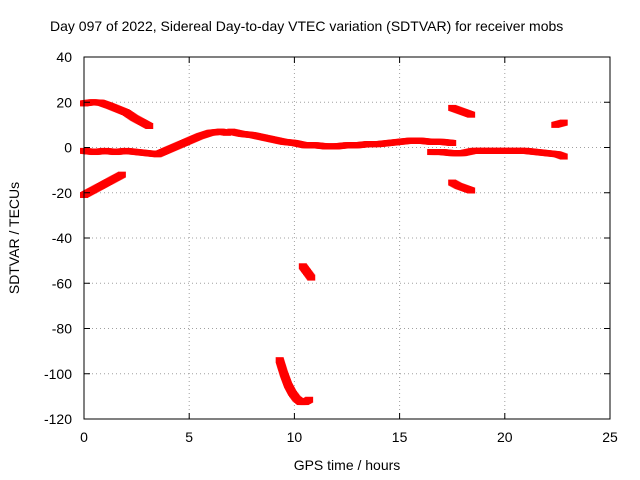 Image resolution: width=640 pixels, height=480 pixels. What do you see at coordinates (62, 193) in the screenshot?
I see `y-tick-label: -20` at bounding box center [62, 193].